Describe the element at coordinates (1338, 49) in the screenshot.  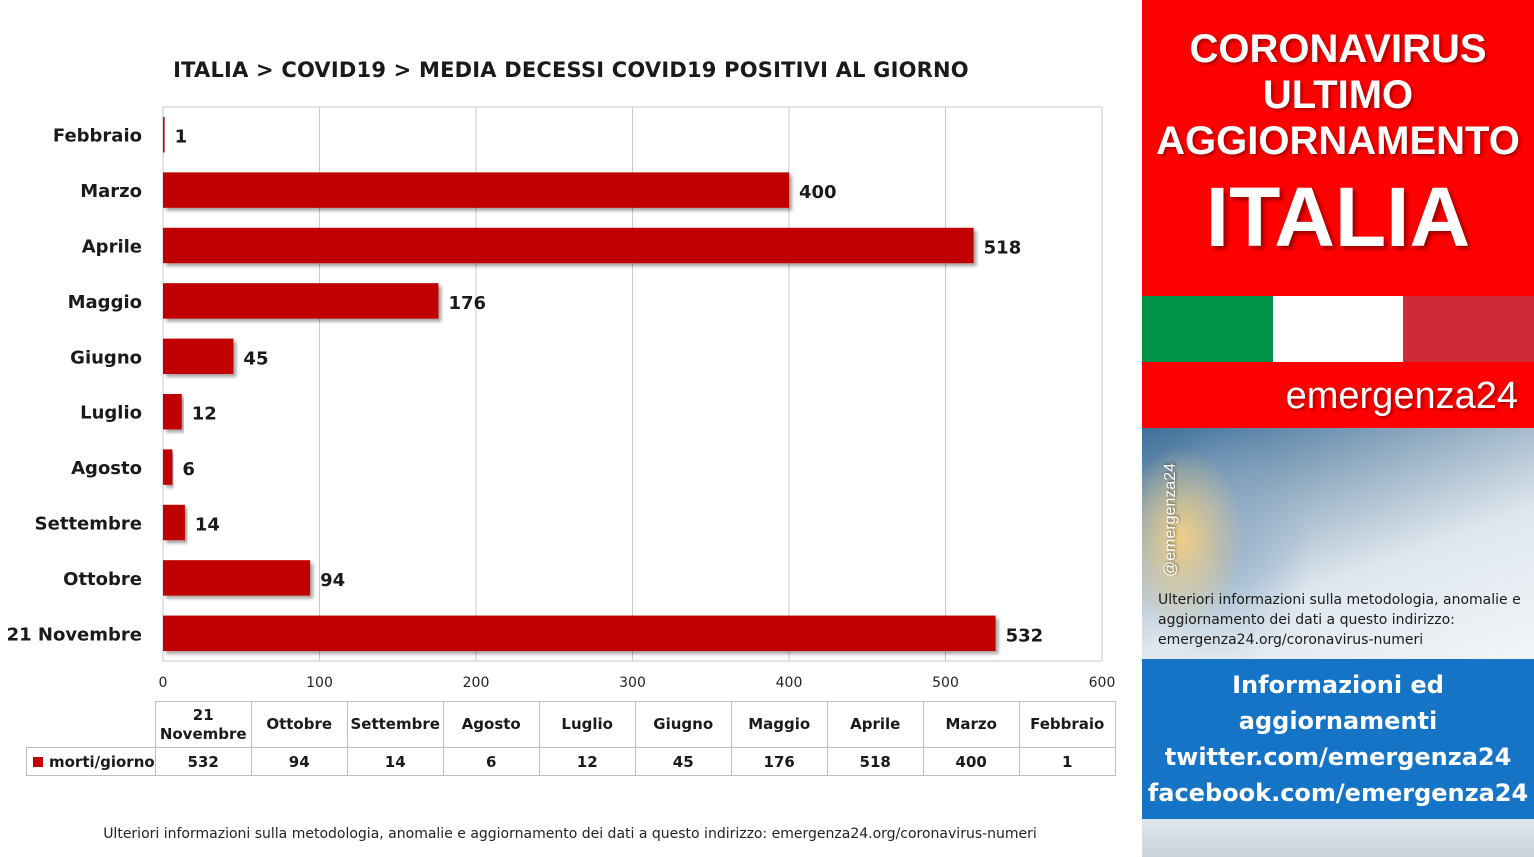
I see `headline-line: CORONAVIRUS` at that location.